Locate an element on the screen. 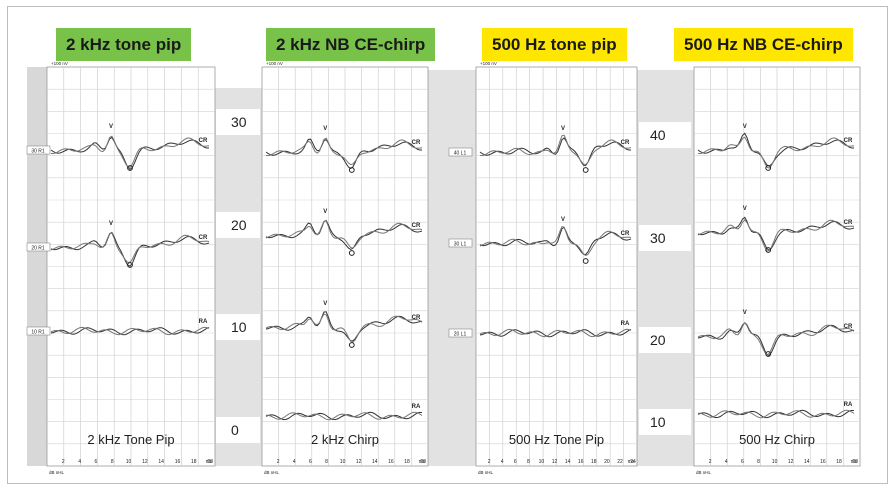 This screenshot has height=491, width=895. banner-2khz-tone-pip: 2 kHz tone pip is located at coordinates (124, 44).